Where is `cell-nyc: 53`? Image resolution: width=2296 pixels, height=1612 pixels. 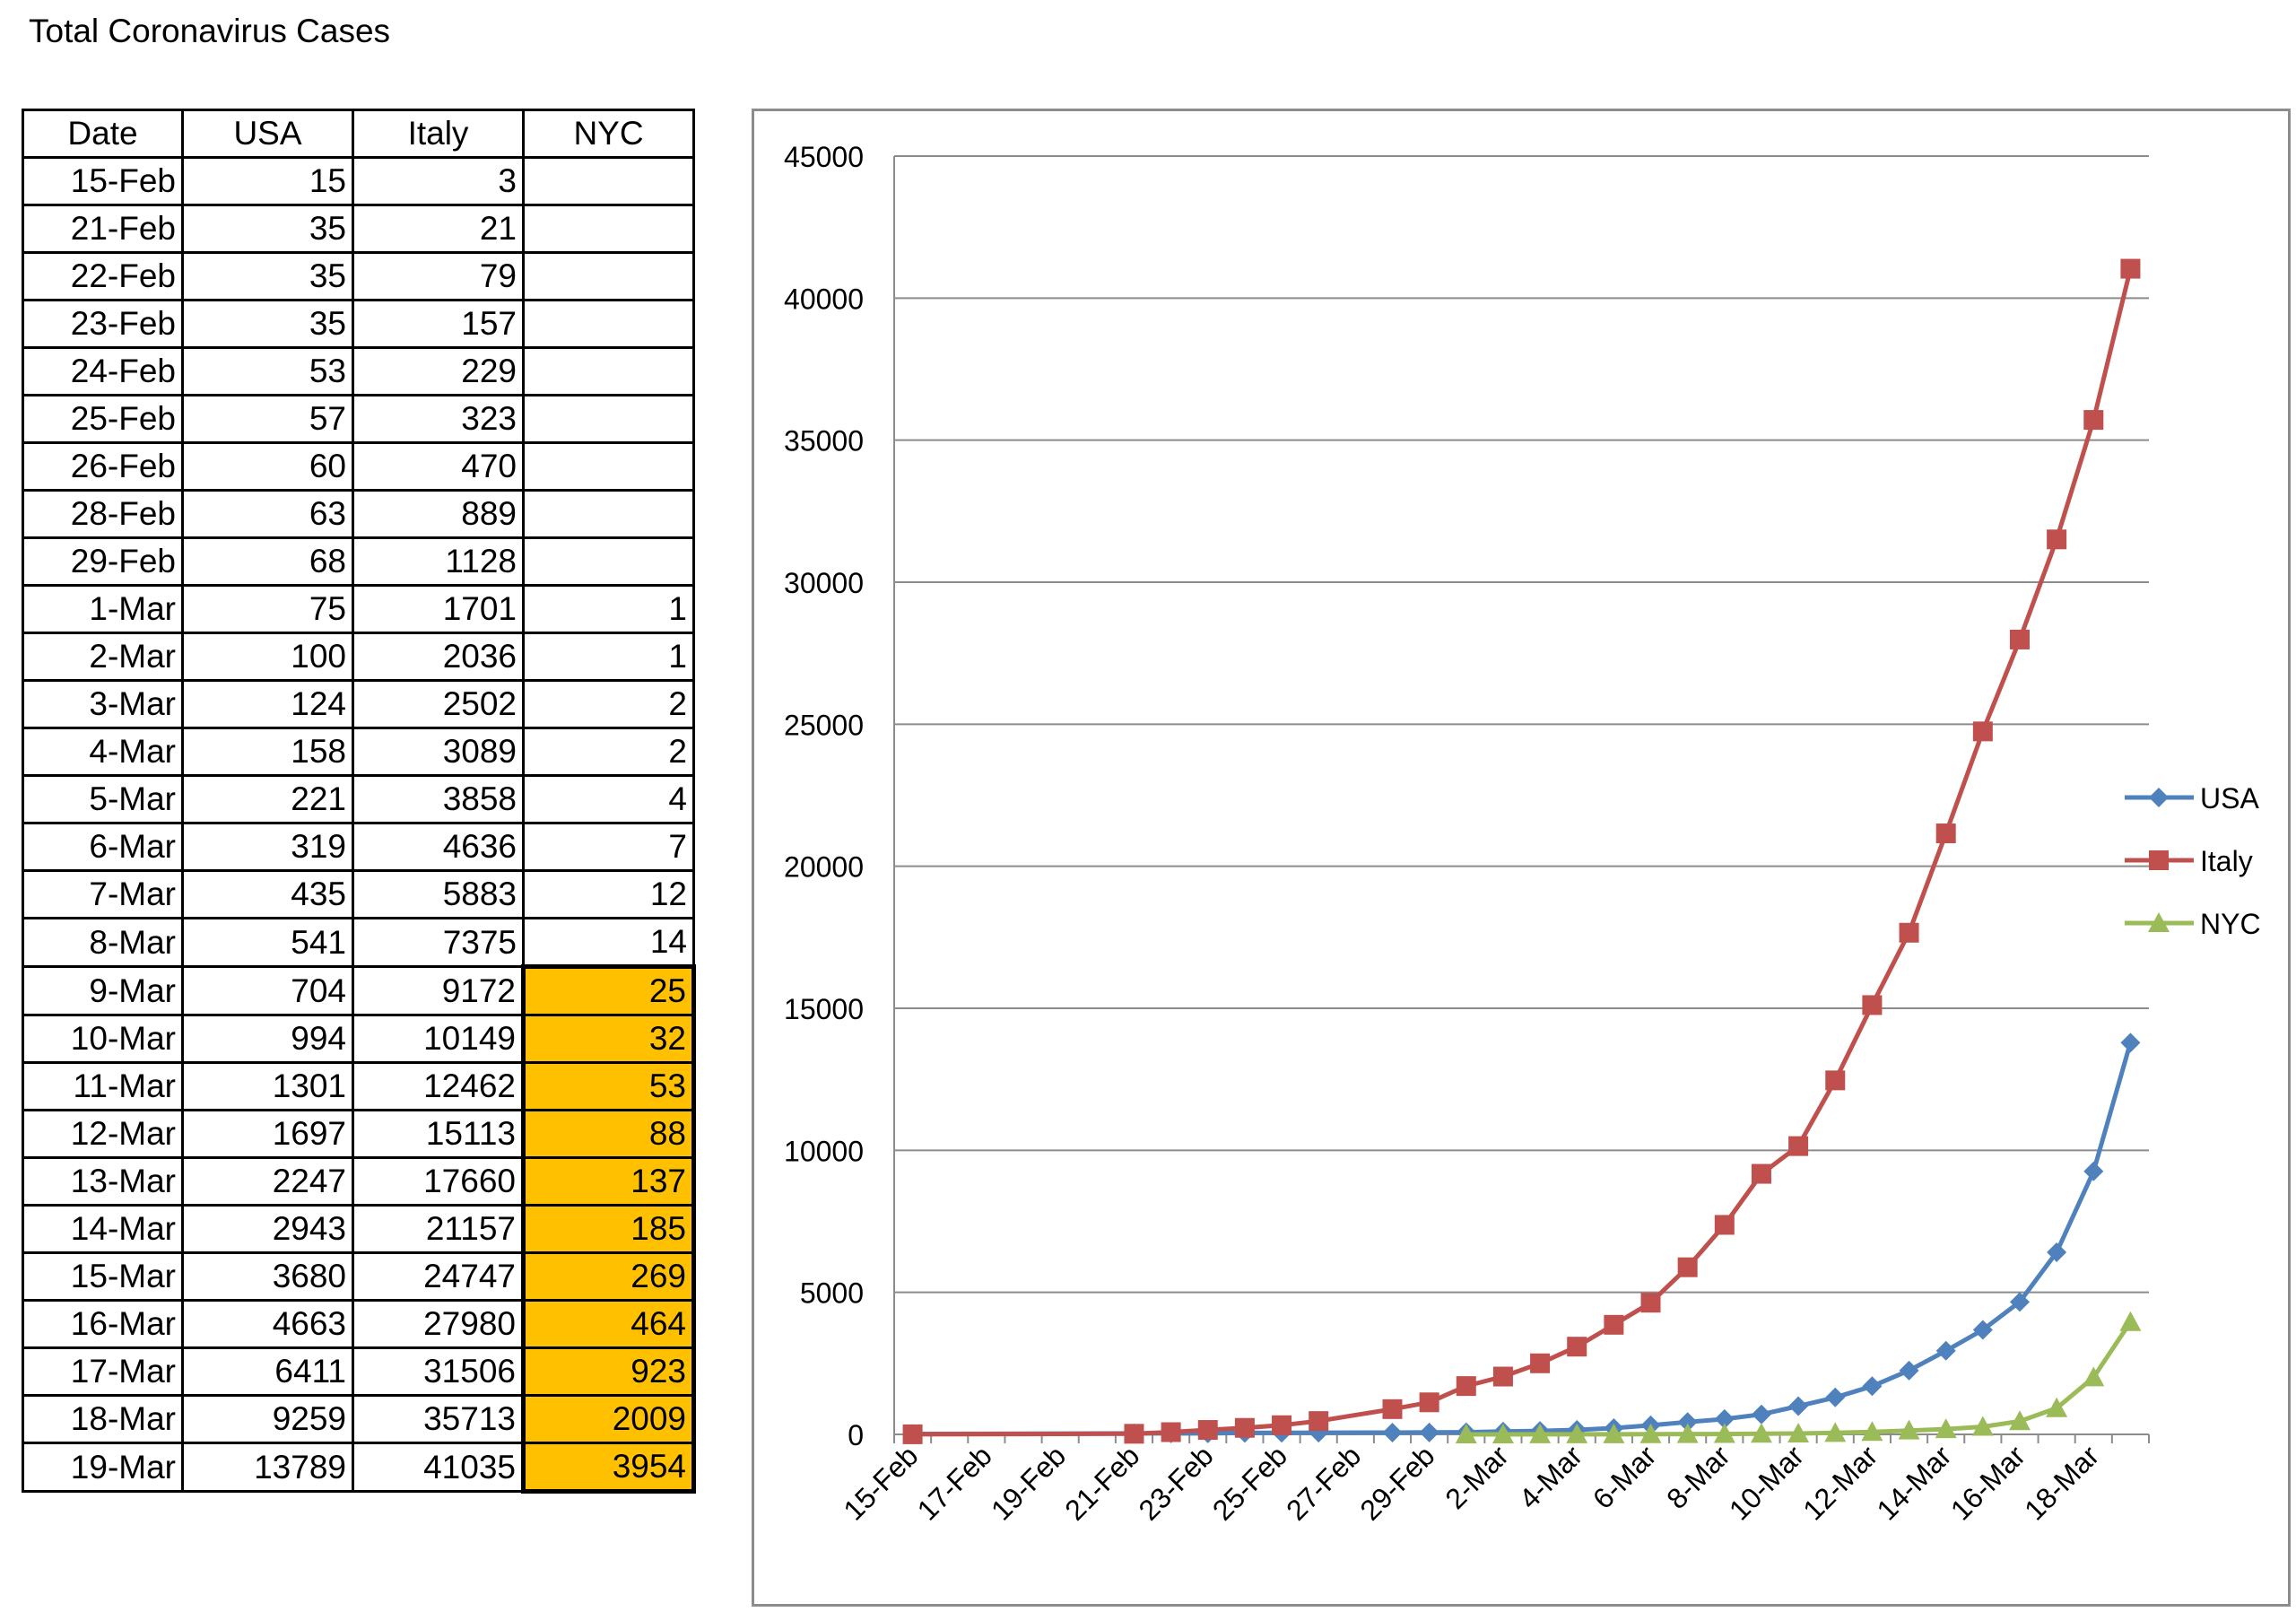 cell-nyc: 53 is located at coordinates (608, 1086).